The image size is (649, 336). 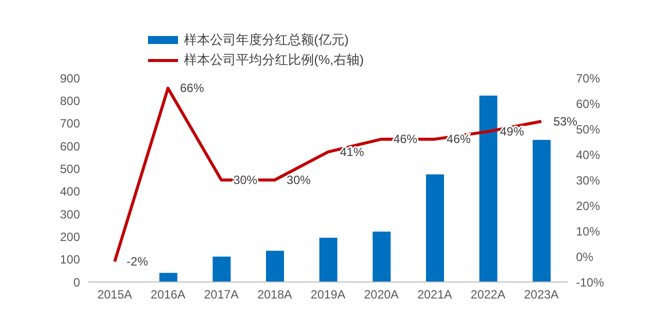 What do you see at coordinates (76, 282) in the screenshot?
I see `y-tick-label: 0` at bounding box center [76, 282].